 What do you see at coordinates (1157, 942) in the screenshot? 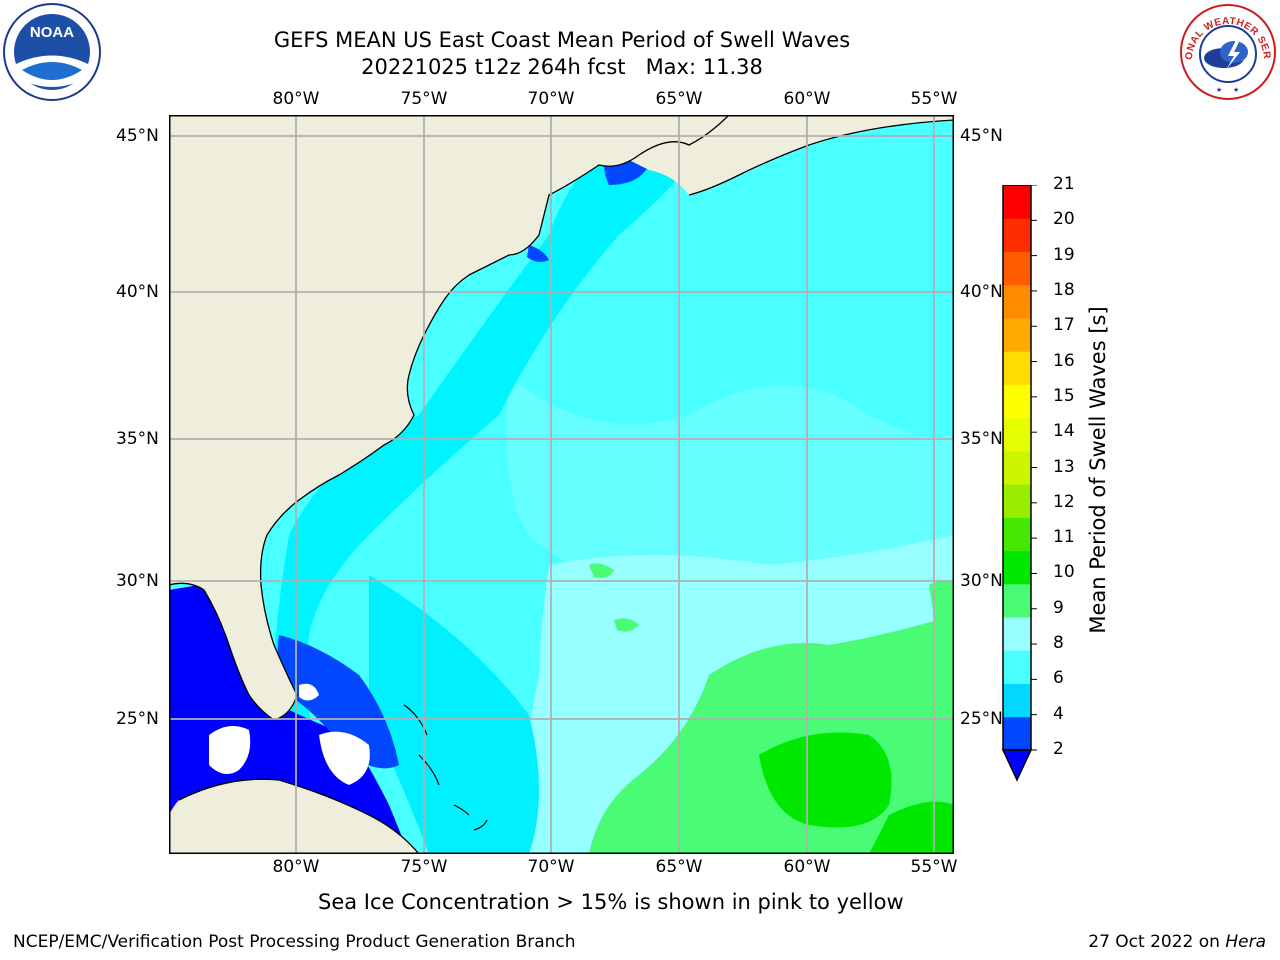
I see `footer-date-text: 27 Oct 2022 on` at bounding box center [1157, 942].